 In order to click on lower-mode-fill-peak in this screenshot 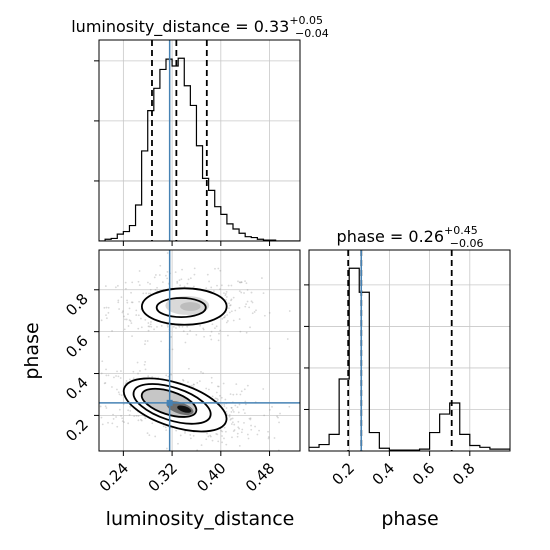, I will do `click(184, 409)`.